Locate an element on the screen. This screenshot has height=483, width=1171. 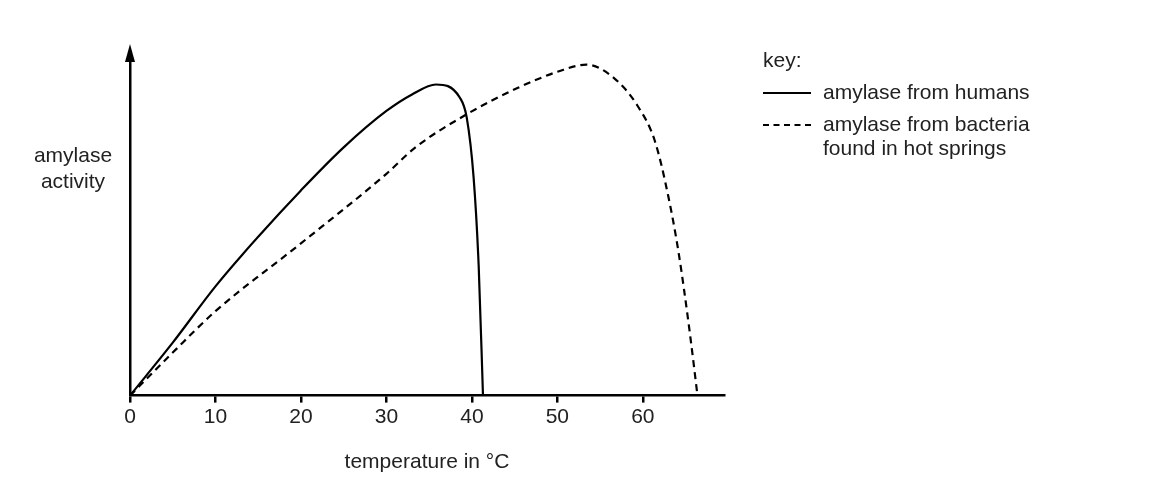
x-tick-label: 30 is located at coordinates (386, 415).